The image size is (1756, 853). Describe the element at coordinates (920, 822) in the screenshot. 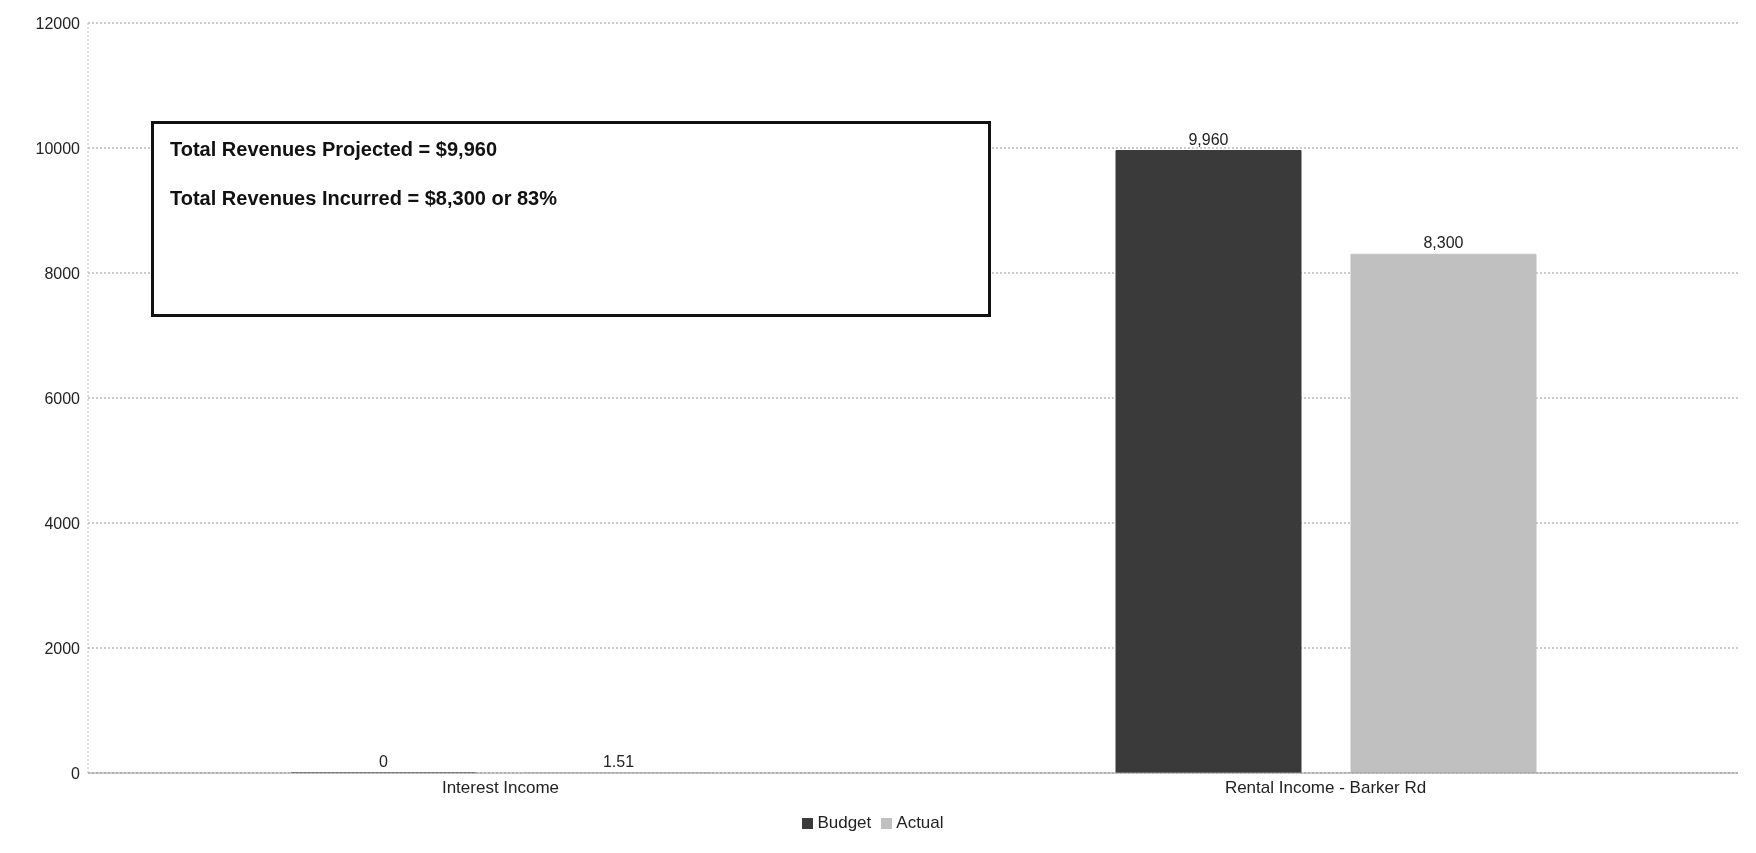

I see `legend-label: Actual` at that location.